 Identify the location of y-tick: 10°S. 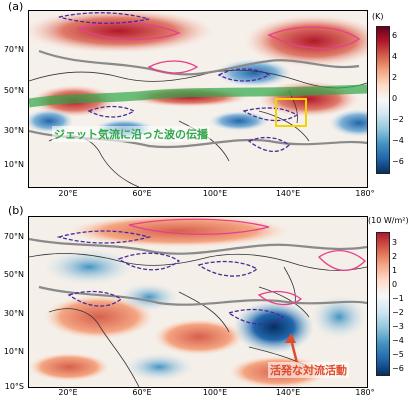
(14, 386).